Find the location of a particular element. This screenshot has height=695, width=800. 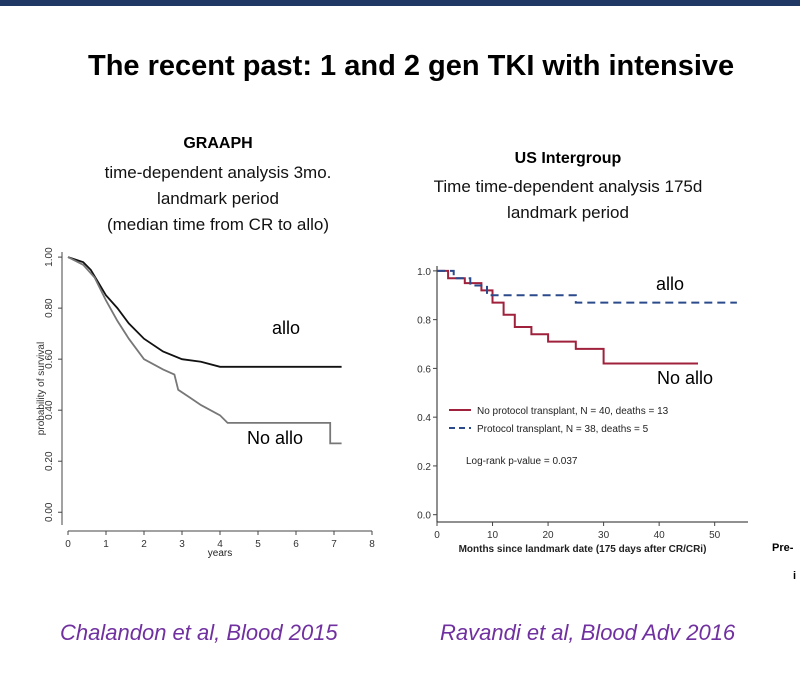

x-tick-label: 2 is located at coordinates (144, 544).